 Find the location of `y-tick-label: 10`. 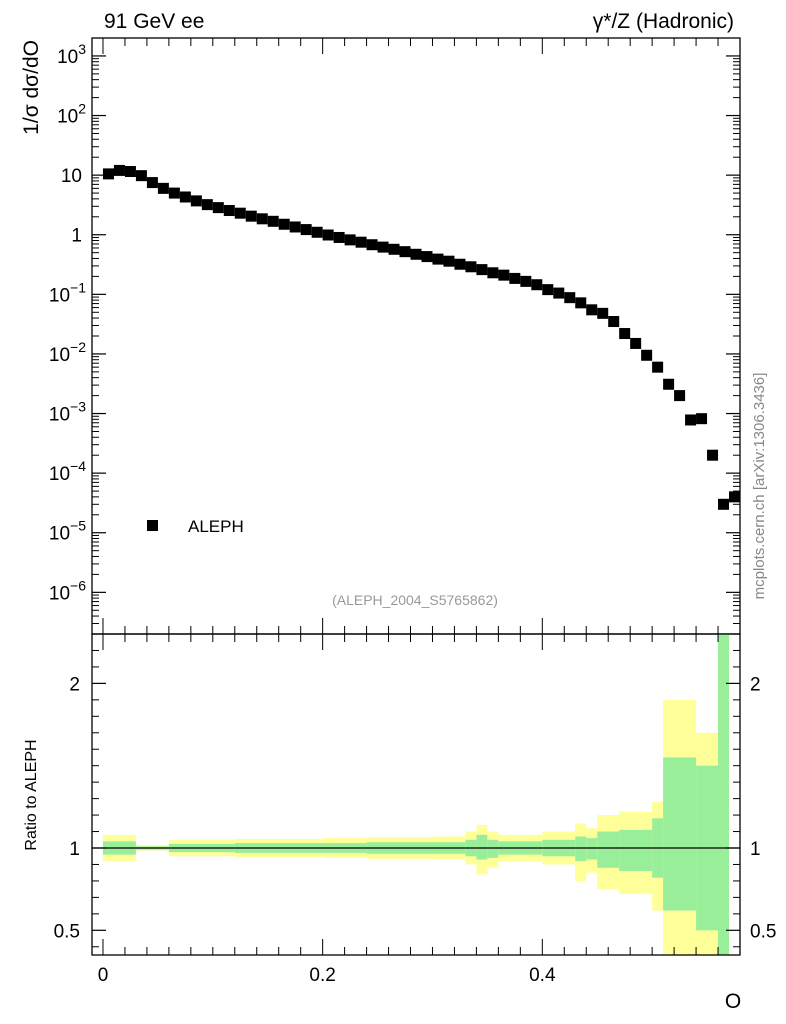

y-tick-label: 10 is located at coordinates (71, 176).